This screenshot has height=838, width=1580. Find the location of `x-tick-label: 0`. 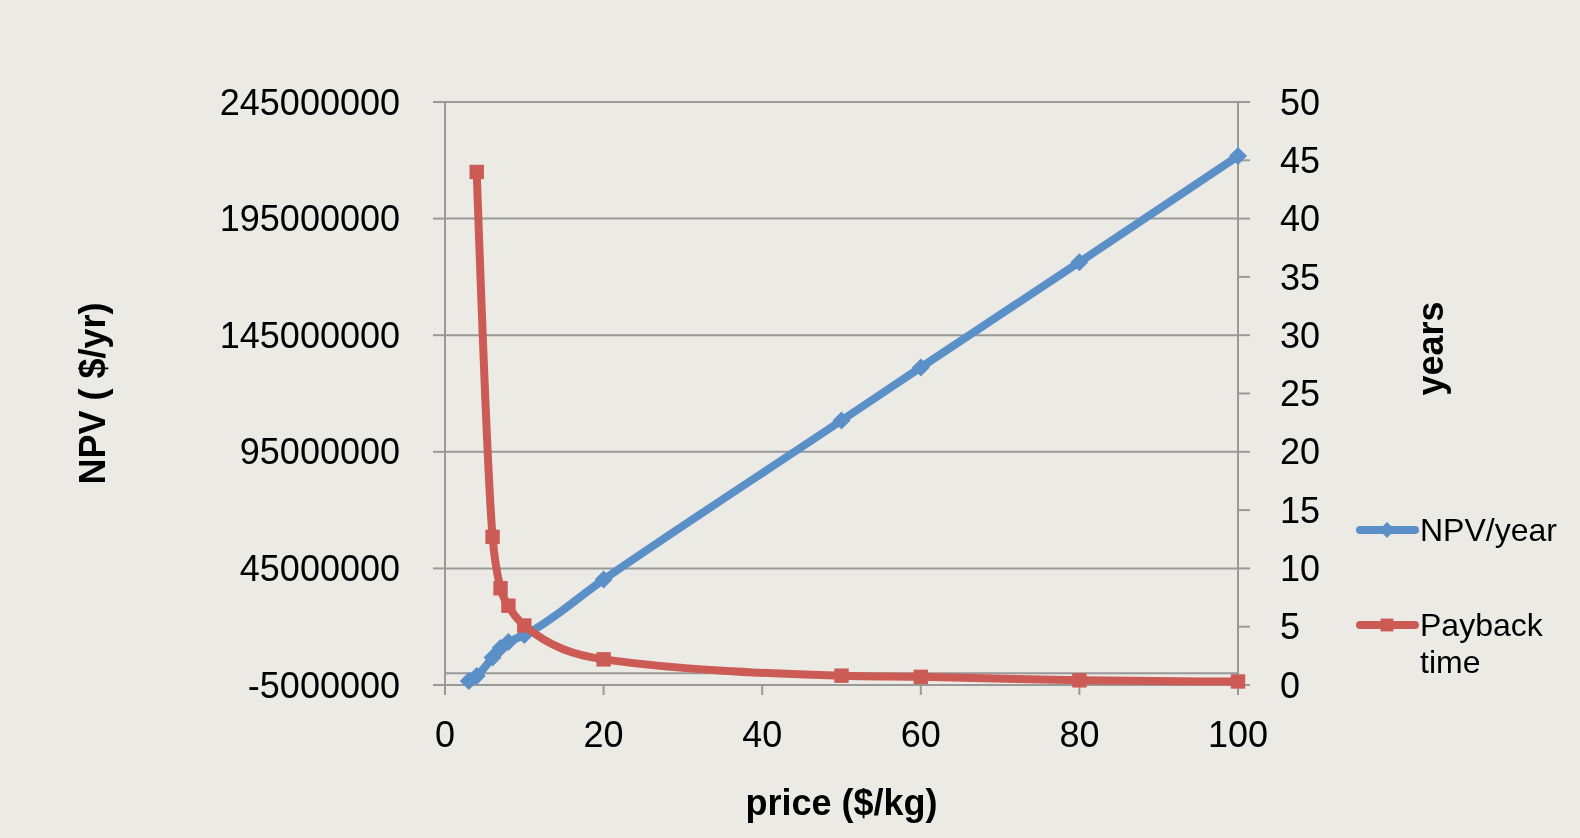

x-tick-label: 0 is located at coordinates (445, 734).